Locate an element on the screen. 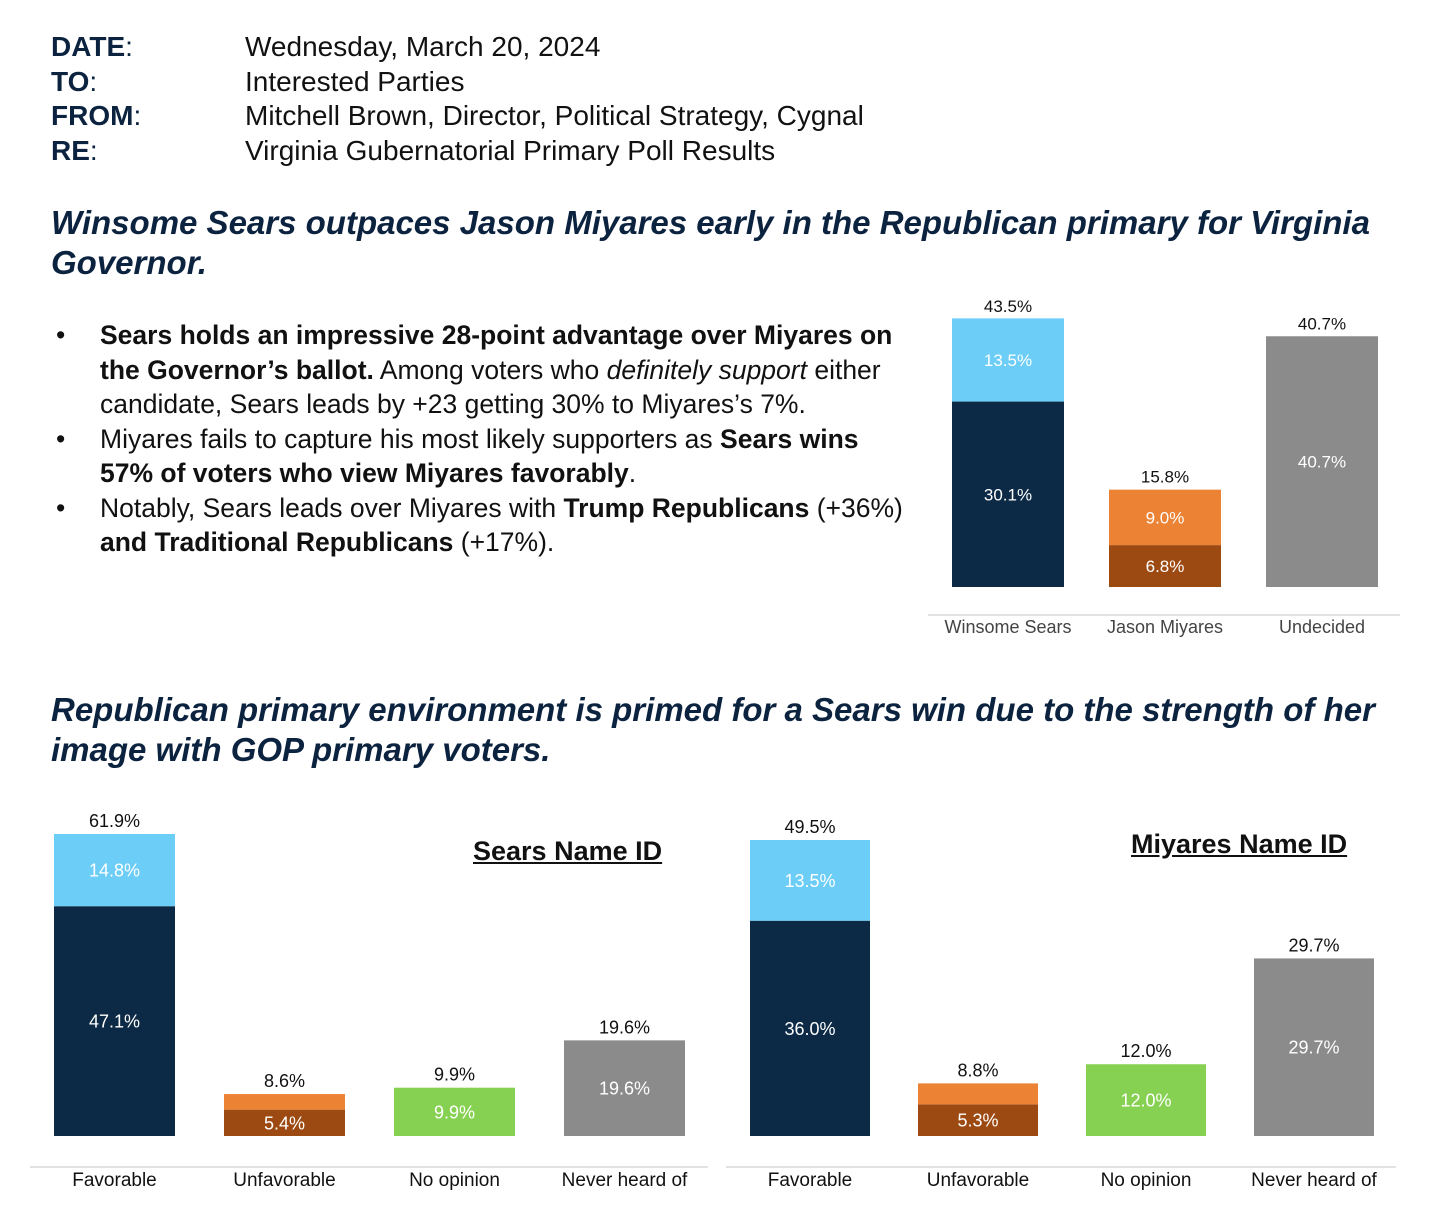 This screenshot has width=1456, height=1214. segment-label: 47.1% is located at coordinates (114, 1022).